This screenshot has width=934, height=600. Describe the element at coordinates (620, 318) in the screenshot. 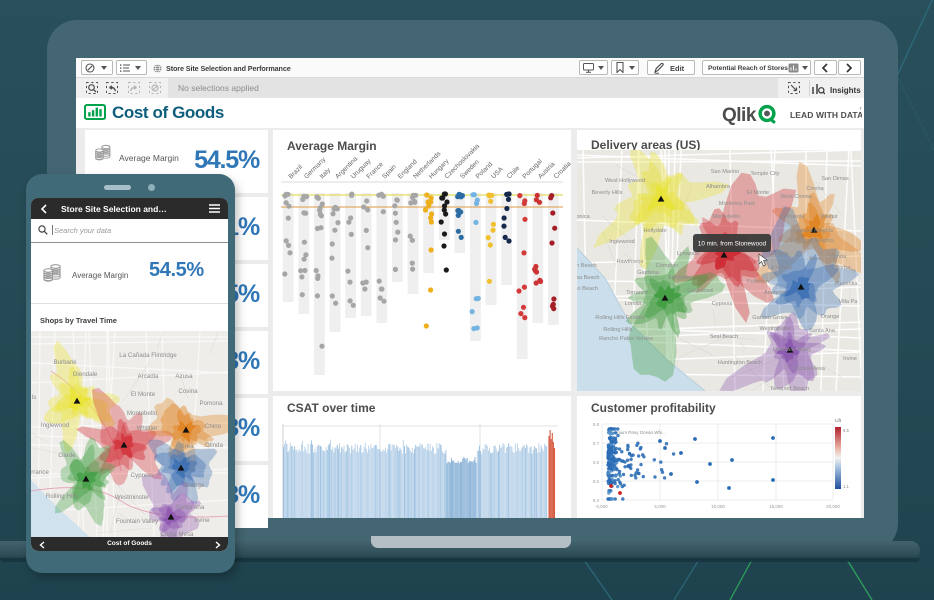

I see `svg-text: Rolling Hills Estates` at that location.